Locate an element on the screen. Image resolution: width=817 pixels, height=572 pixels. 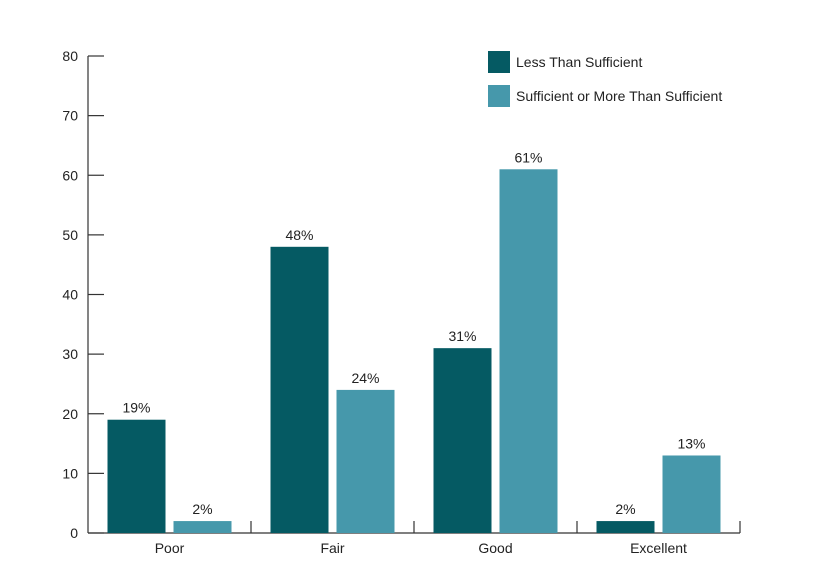
y-tick-label: 40 is located at coordinates (70, 295).